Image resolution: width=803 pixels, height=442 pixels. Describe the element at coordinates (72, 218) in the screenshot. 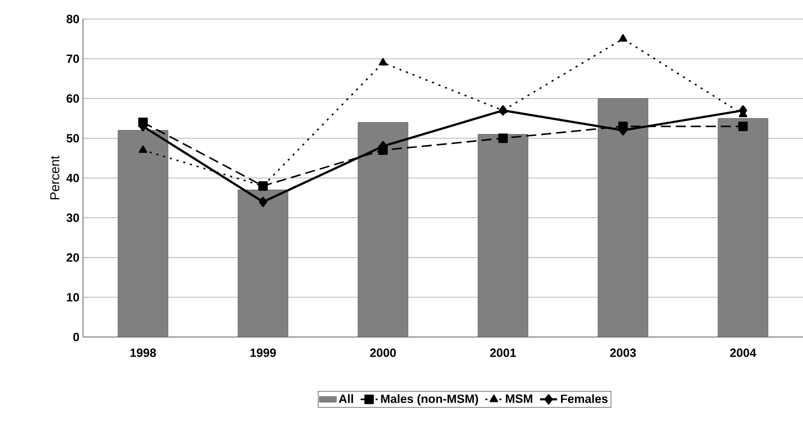

I see `y-tick-label: 30` at that location.